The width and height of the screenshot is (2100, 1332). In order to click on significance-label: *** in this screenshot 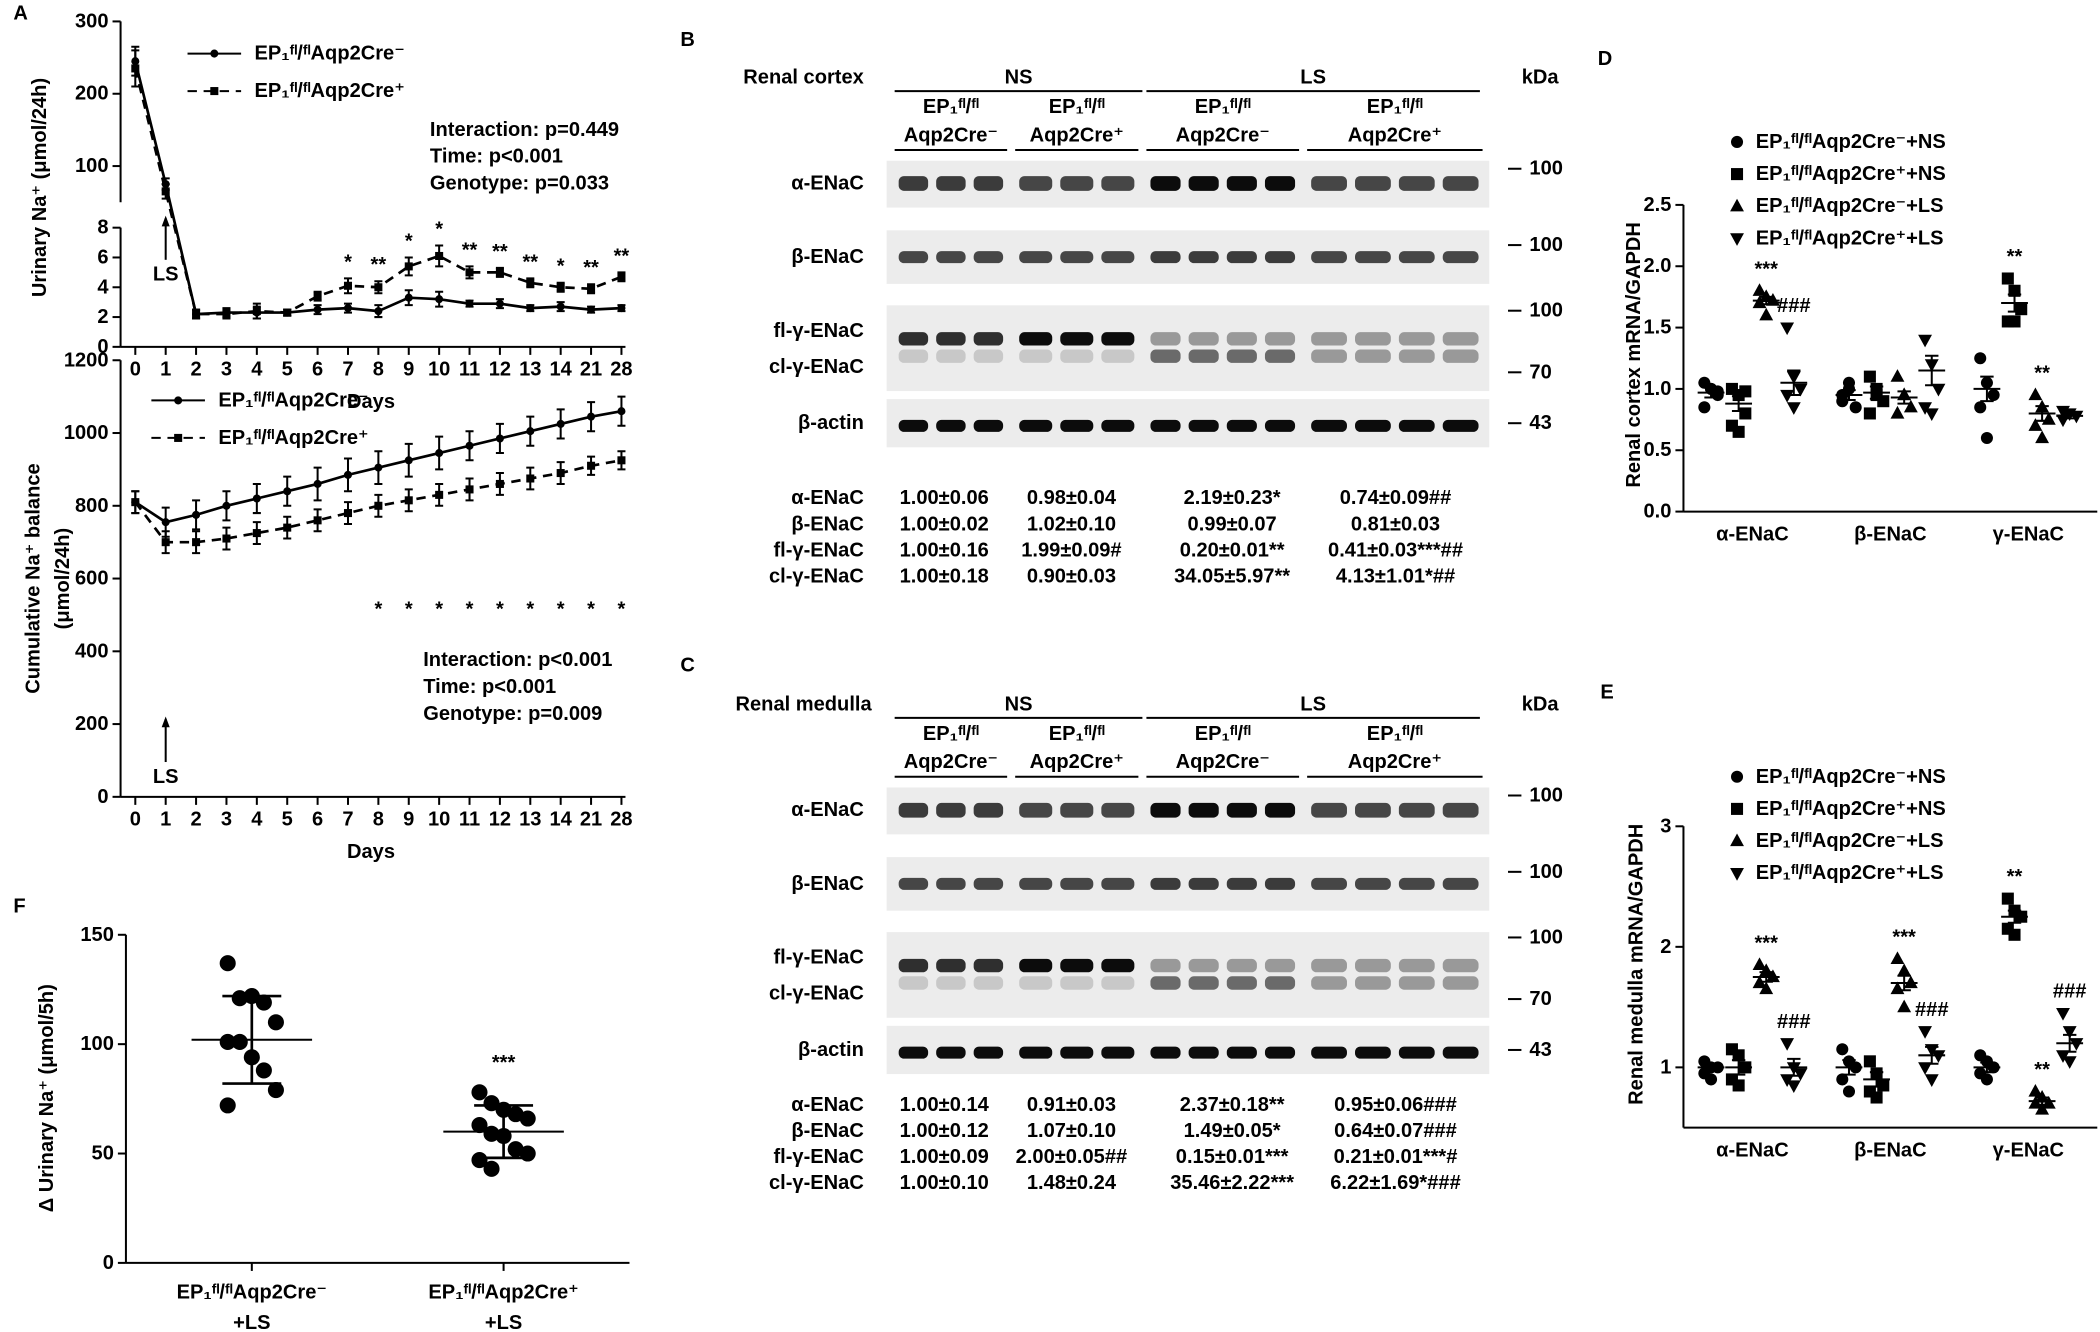, I will do `click(1766, 269)`.